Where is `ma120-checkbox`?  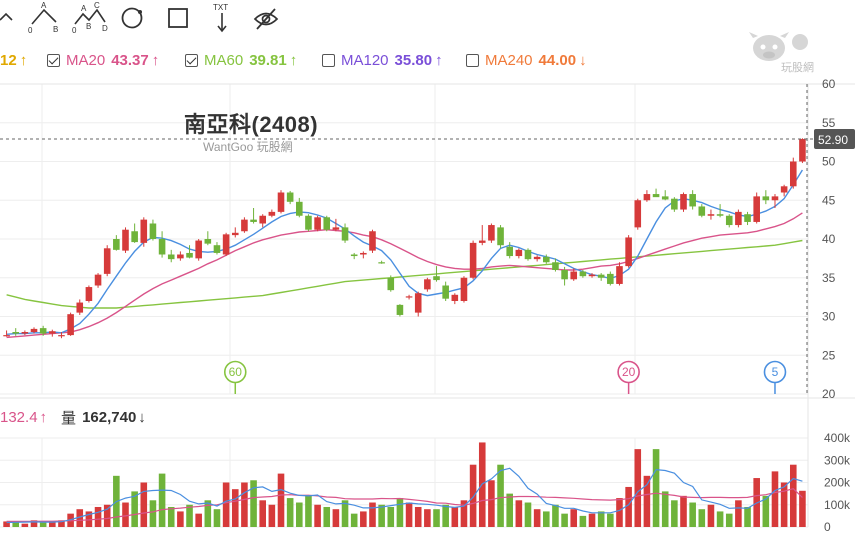 ma120-checkbox is located at coordinates (328, 60).